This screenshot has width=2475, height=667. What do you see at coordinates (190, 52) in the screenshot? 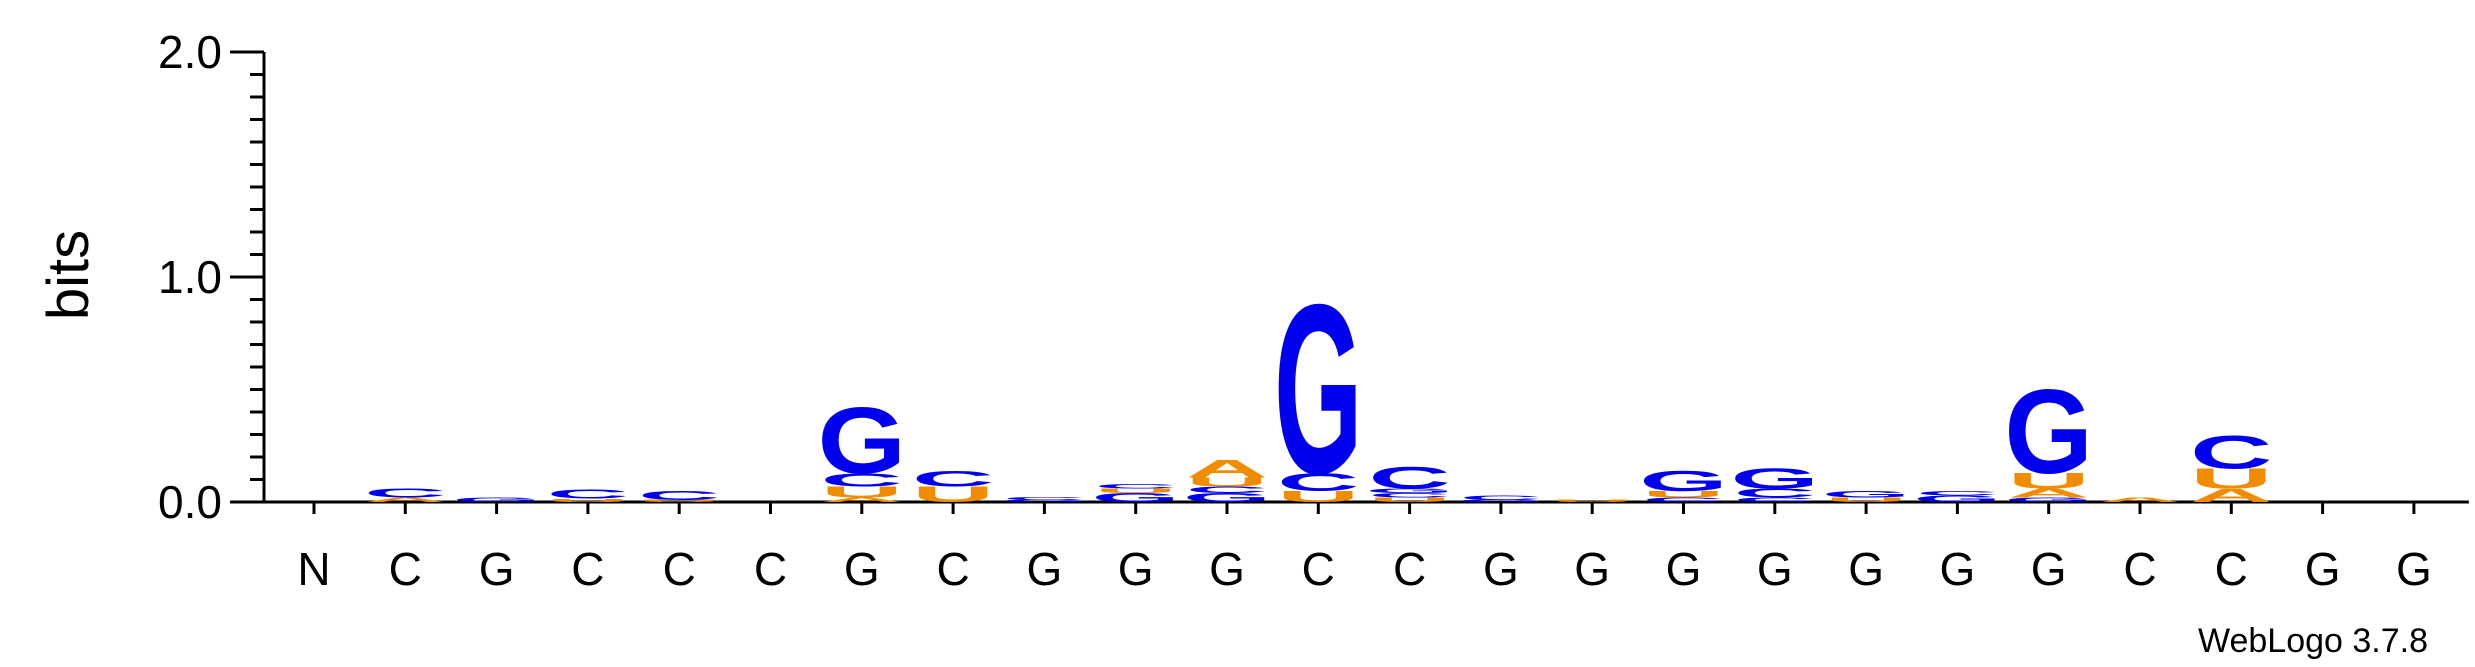
I see `y-tick-label: 2.0` at bounding box center [190, 52].